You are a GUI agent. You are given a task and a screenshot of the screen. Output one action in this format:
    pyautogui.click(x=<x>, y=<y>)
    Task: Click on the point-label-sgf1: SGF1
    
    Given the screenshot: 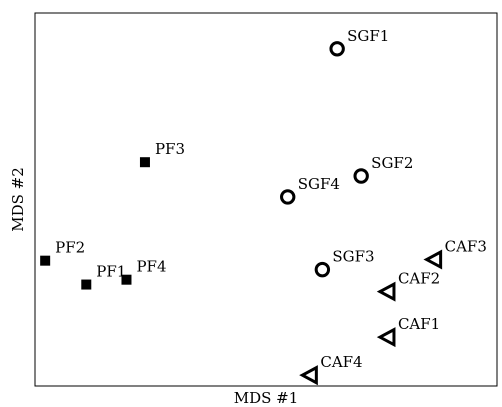 What is the action you would take?
    pyautogui.click(x=368, y=36)
    